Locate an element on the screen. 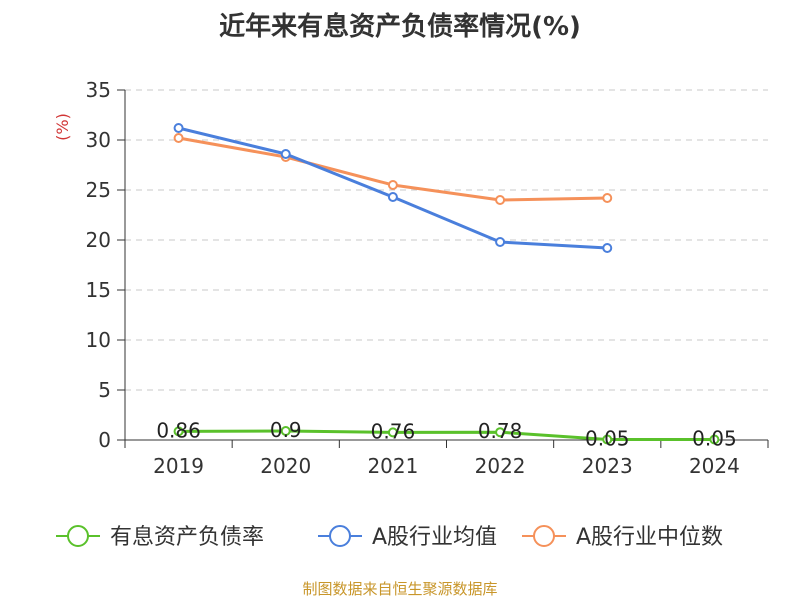 This screenshot has width=800, height=600. y-tick-label: 25 is located at coordinates (98, 190).